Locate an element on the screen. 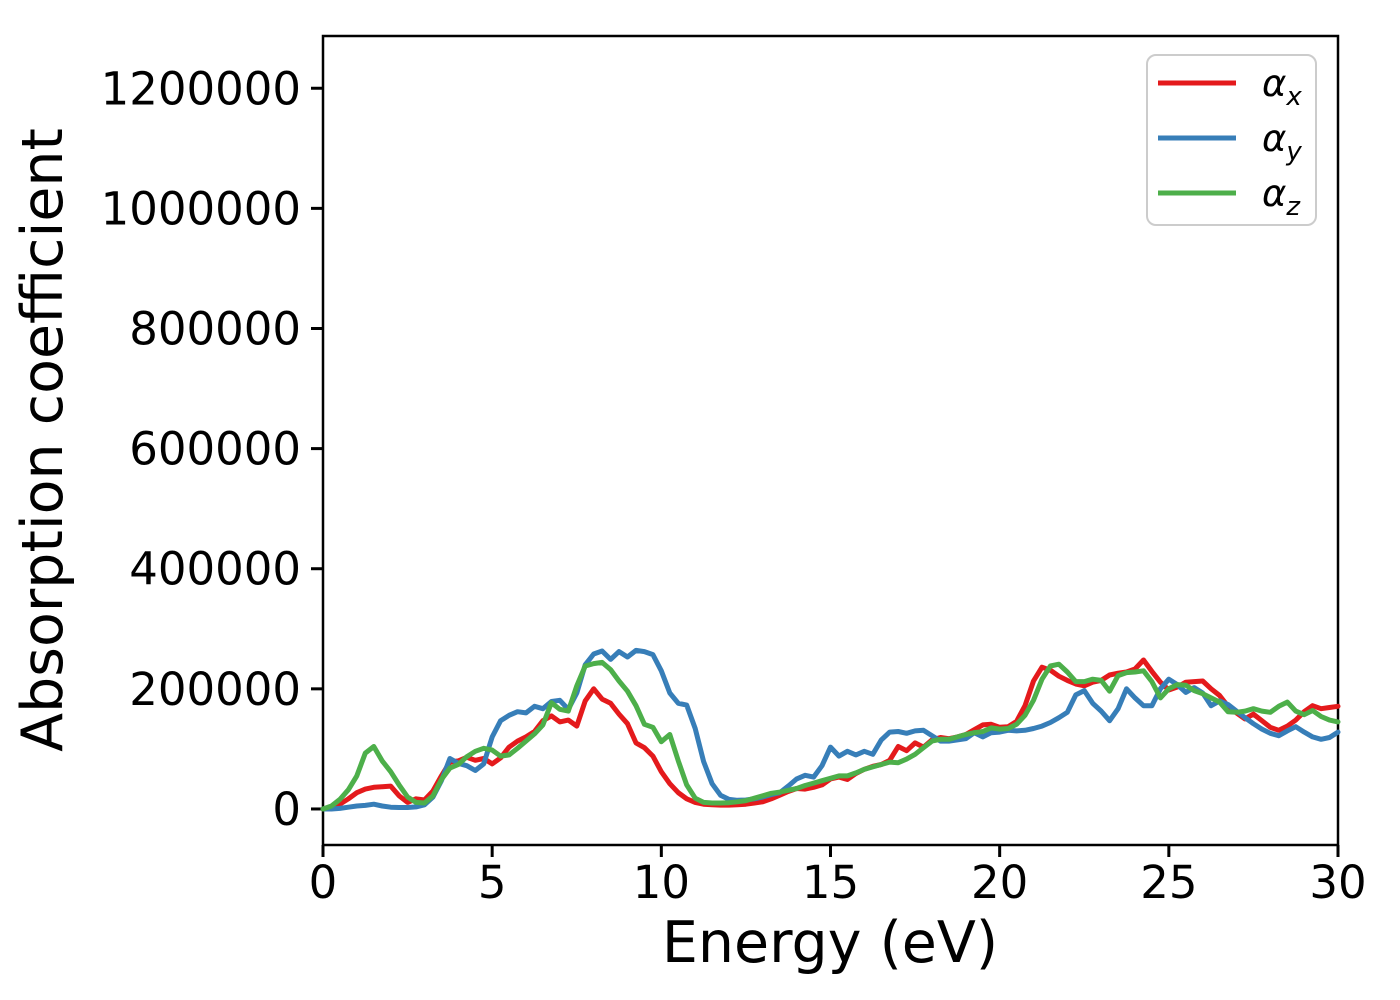 This screenshot has height=1000, width=1400. x-axis-ticks: 0 5 10 15 20 25 30 is located at coordinates (838, 877).